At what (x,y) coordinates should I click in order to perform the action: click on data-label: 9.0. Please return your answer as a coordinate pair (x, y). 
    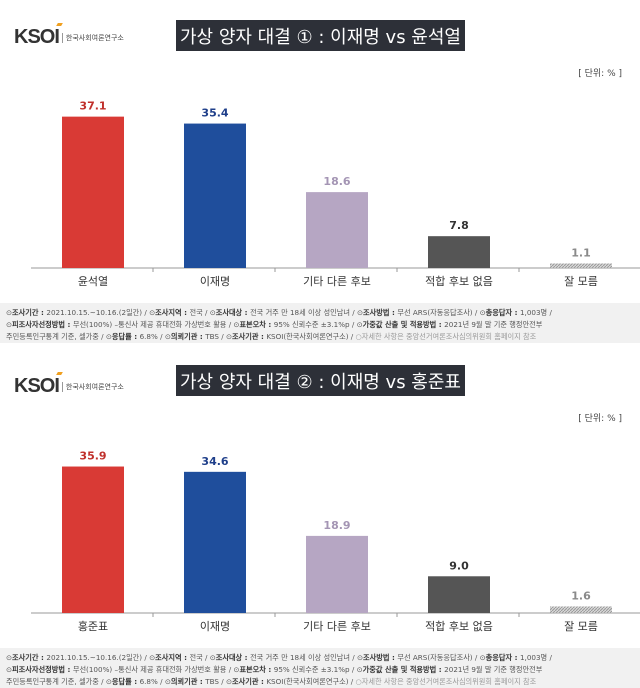
    Looking at the image, I should click on (459, 565).